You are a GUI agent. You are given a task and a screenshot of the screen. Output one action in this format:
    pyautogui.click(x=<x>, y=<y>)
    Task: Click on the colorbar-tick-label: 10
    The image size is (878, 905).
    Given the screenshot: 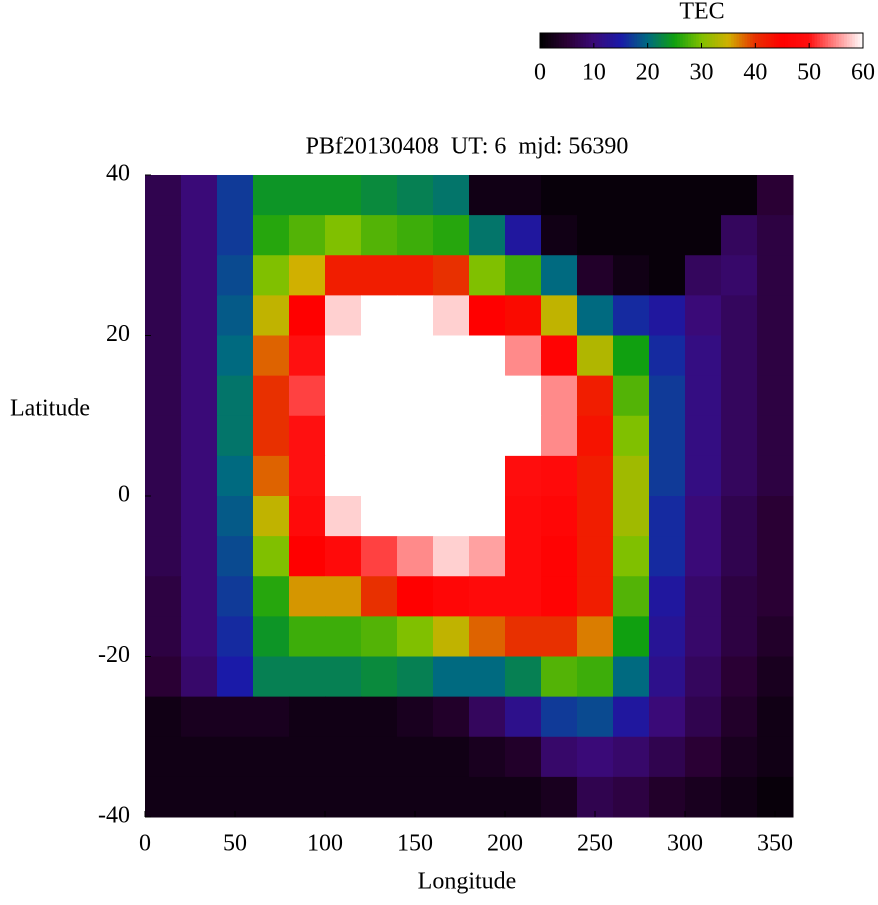 What is the action you would take?
    pyautogui.click(x=594, y=73)
    